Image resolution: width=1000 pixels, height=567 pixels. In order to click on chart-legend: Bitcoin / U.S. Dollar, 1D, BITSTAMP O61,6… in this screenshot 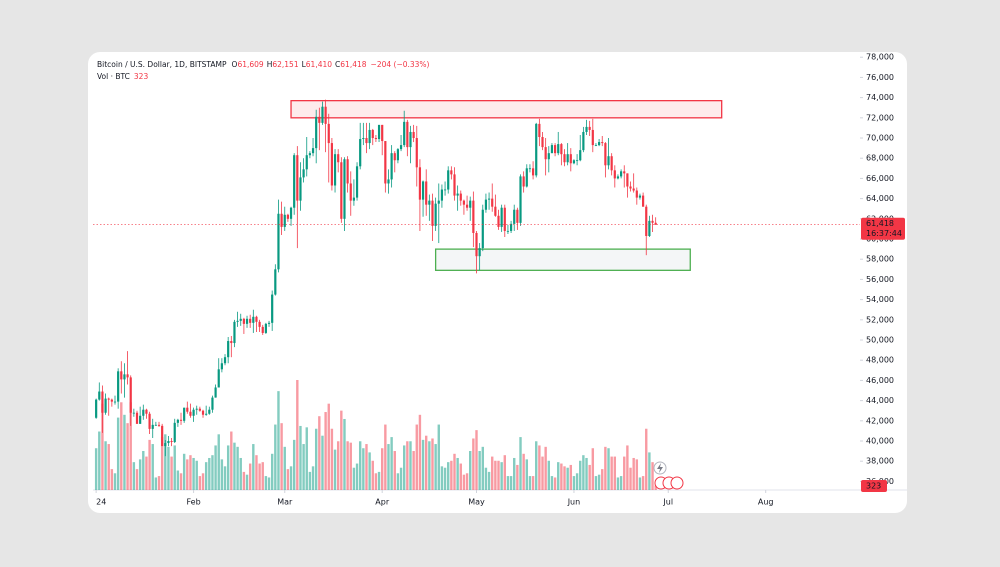, I will do `click(263, 64)`.